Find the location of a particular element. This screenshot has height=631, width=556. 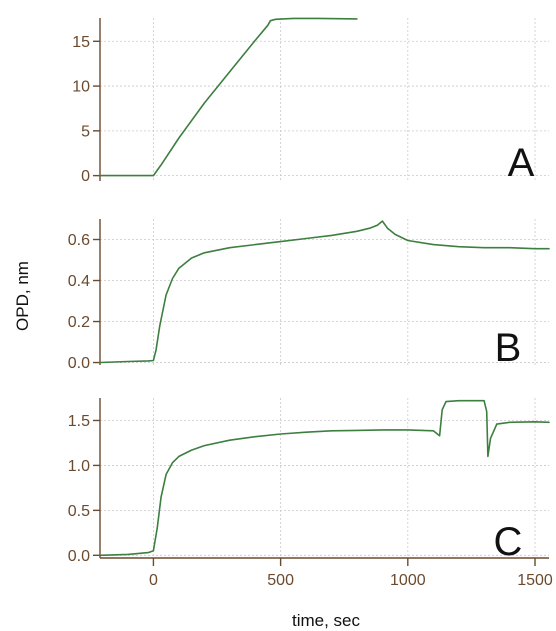

y-tick-label: 0.5 is located at coordinates (79, 511).